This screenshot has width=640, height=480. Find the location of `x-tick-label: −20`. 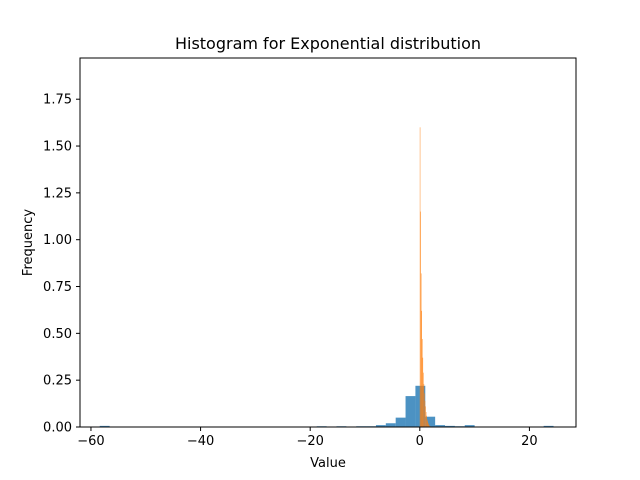

x-tick-label: −20 is located at coordinates (309, 441).